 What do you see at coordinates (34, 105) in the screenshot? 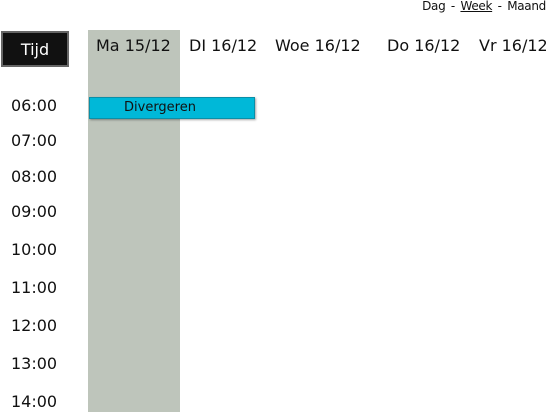
I see `time-label: 06:00` at bounding box center [34, 105].